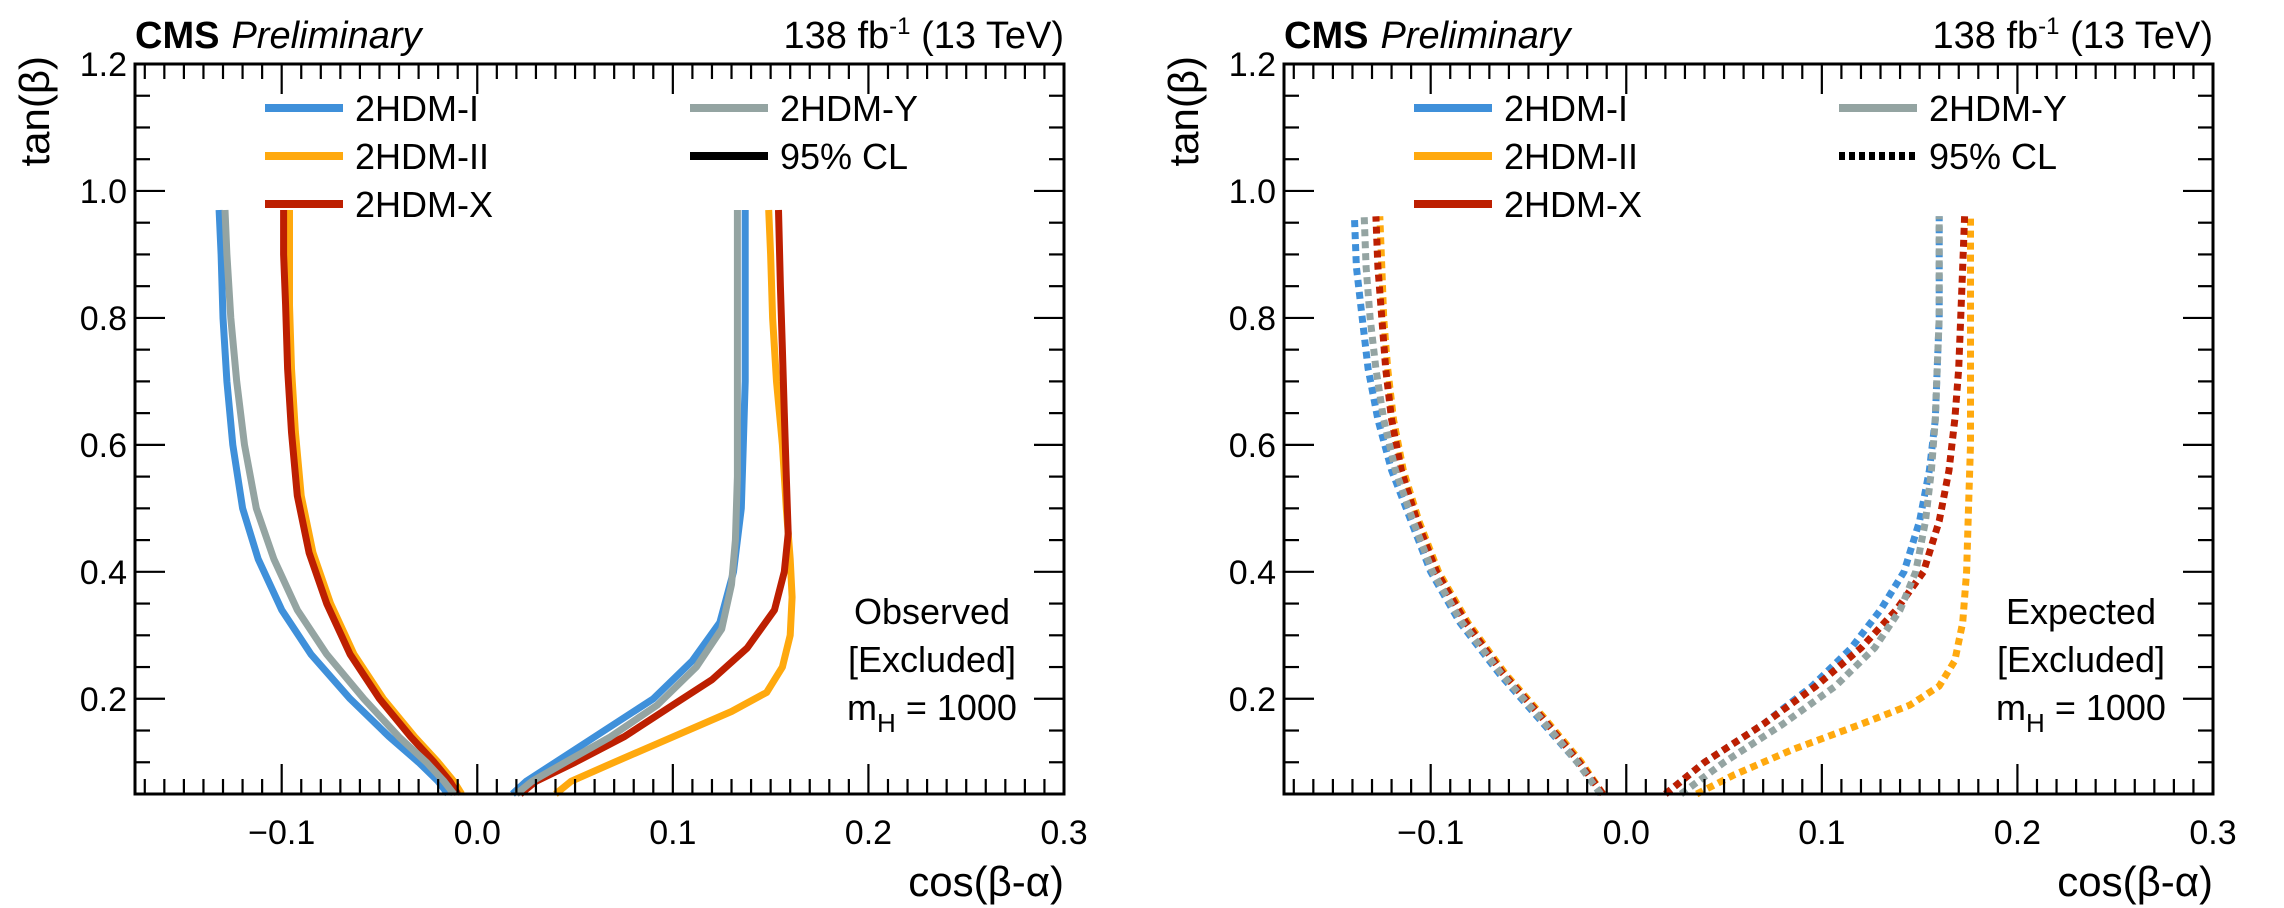  I want to click on curve-2hdm-x-left, so click(370, 503).